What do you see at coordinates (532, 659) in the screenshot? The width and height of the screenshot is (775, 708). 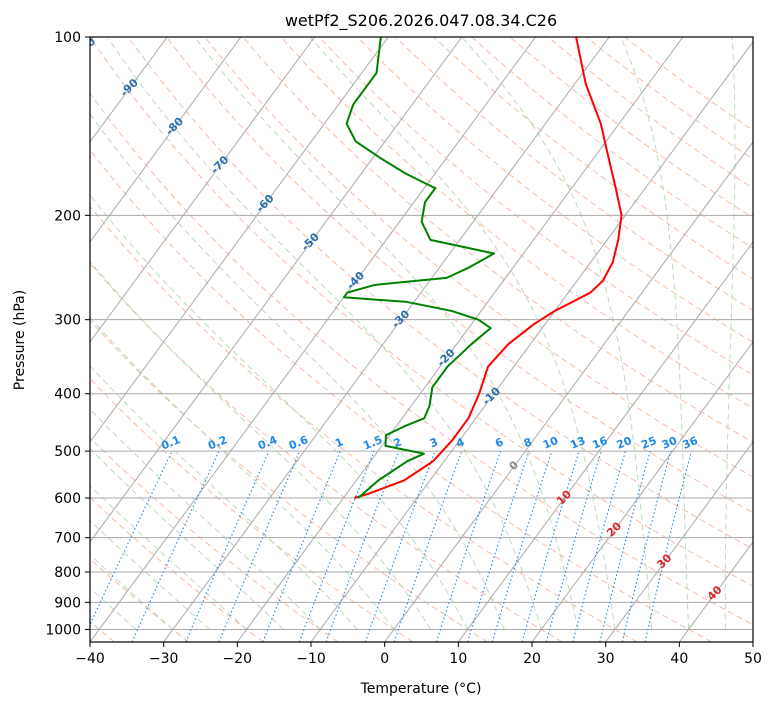 I see `x-tick-label: 20` at bounding box center [532, 659].